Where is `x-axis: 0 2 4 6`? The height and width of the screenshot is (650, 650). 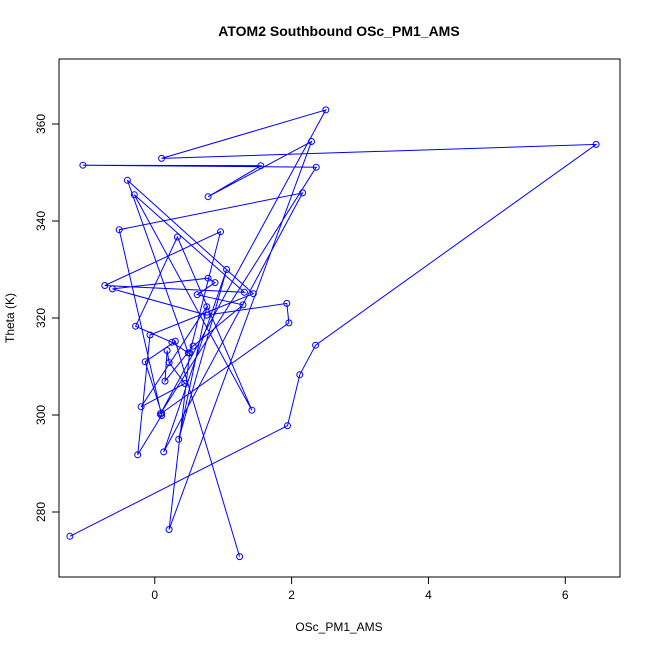
x-axis: 0 2 4 6 is located at coordinates (360, 589).